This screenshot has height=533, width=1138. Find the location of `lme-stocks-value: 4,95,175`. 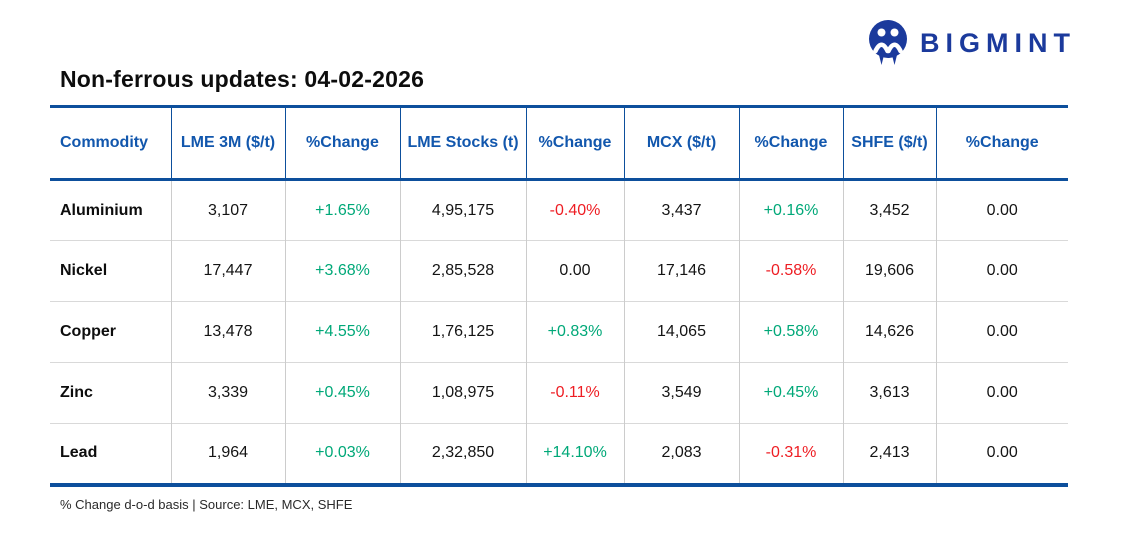

lme-stocks-value: 4,95,175 is located at coordinates (462, 210).